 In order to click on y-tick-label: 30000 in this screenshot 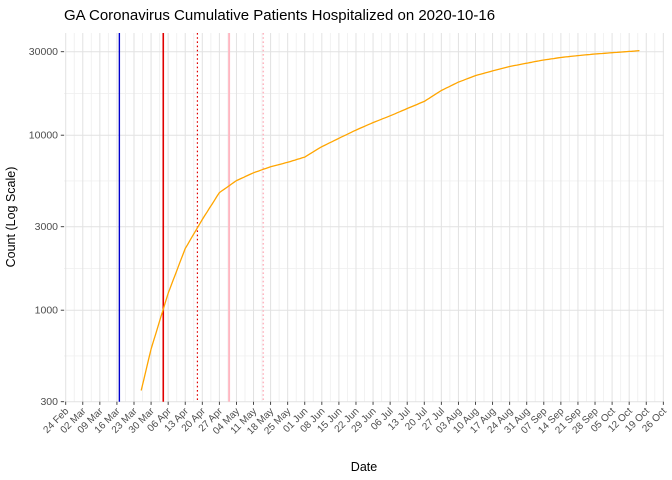, I will do `click(43, 52)`.